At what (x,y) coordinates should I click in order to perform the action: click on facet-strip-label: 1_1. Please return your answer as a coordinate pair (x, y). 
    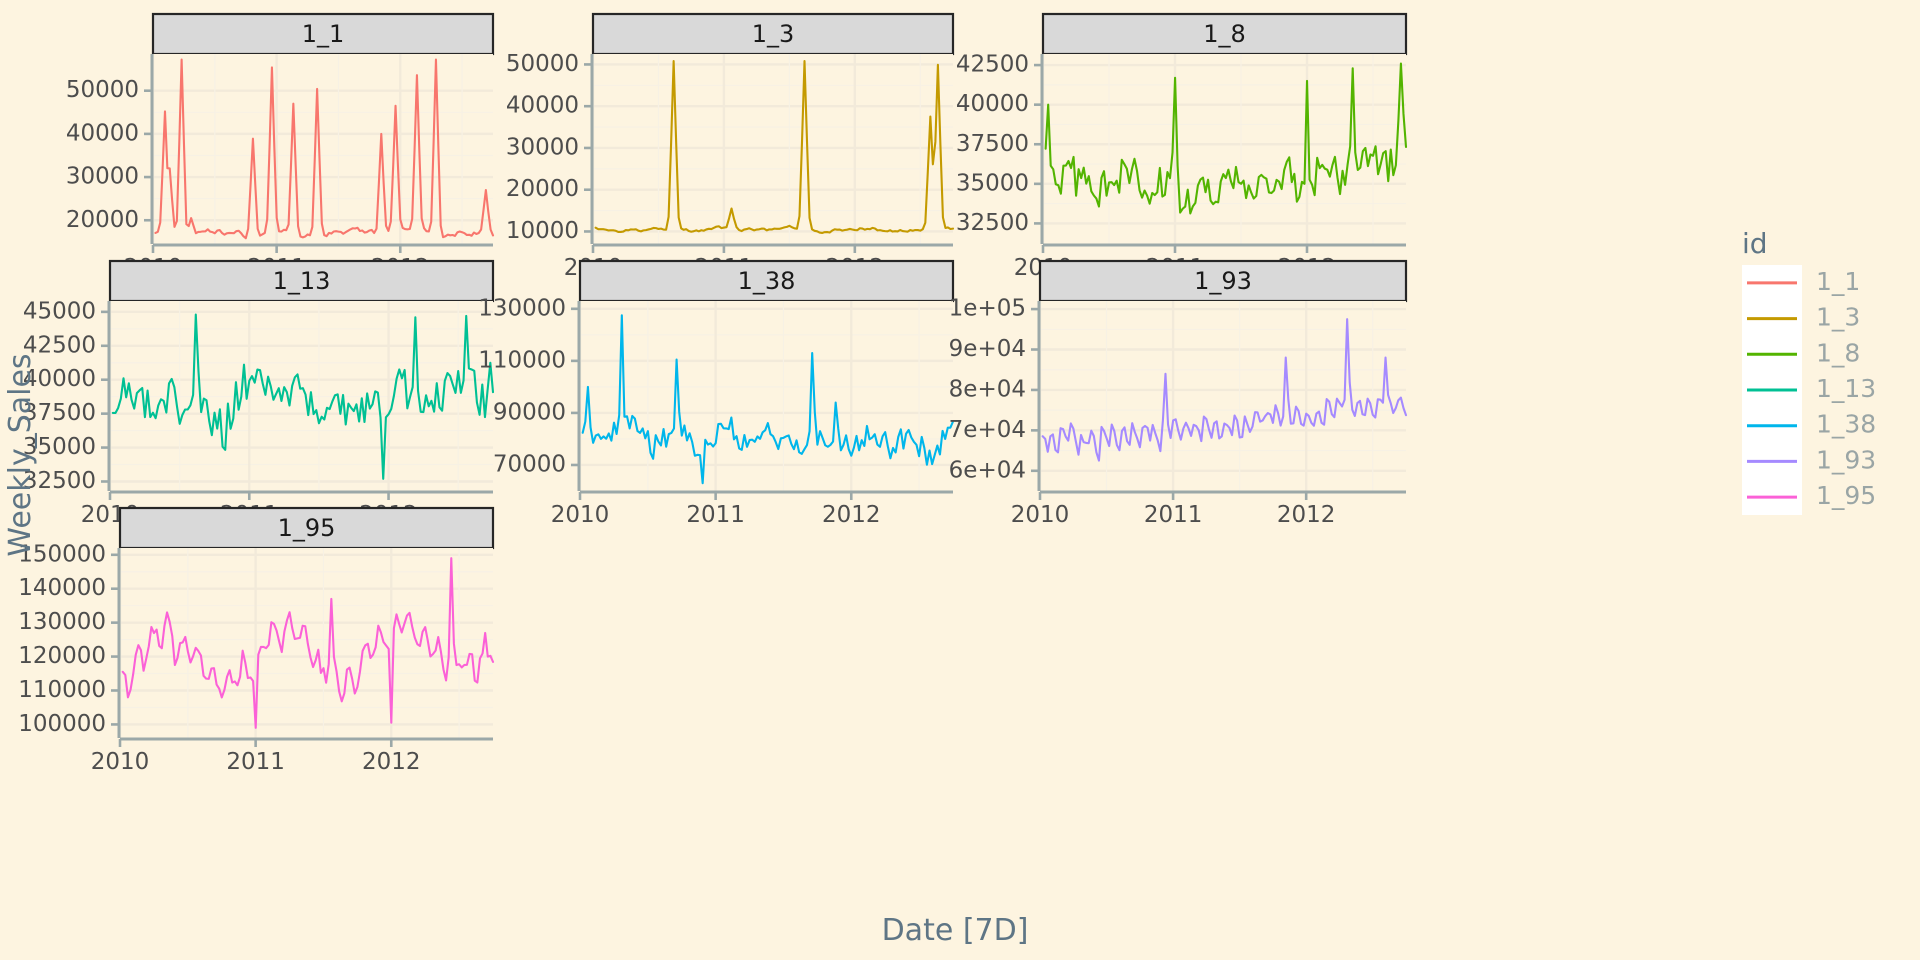
    Looking at the image, I should click on (323, 34).